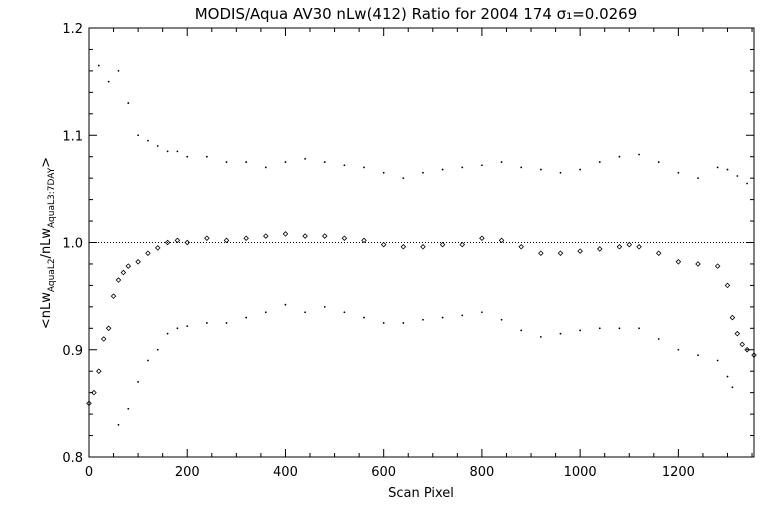 This screenshot has width=768, height=512. I want to click on y-axis-title-part-1: <nLw, so click(46, 310).